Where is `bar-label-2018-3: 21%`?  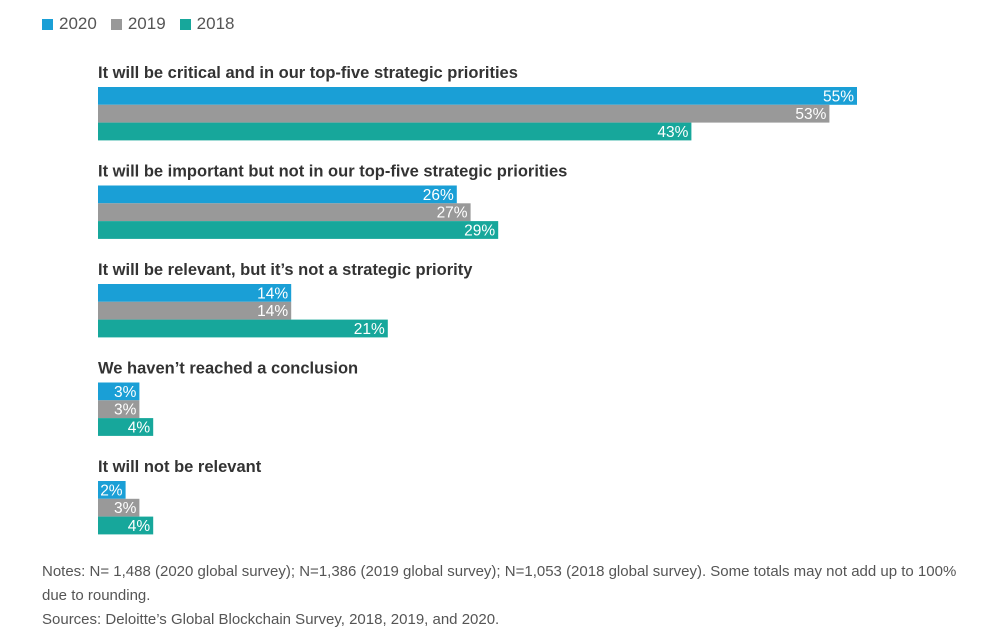
bar-label-2018-3: 21% is located at coordinates (369, 329).